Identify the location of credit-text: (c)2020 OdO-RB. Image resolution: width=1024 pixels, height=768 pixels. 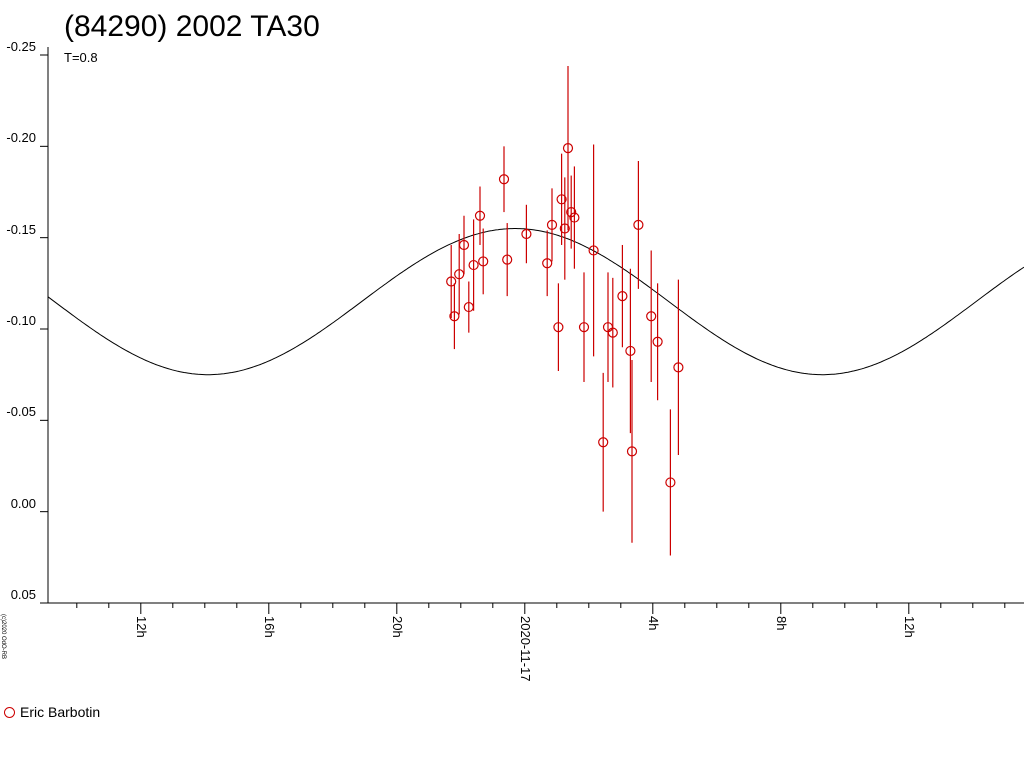
(3, 637).